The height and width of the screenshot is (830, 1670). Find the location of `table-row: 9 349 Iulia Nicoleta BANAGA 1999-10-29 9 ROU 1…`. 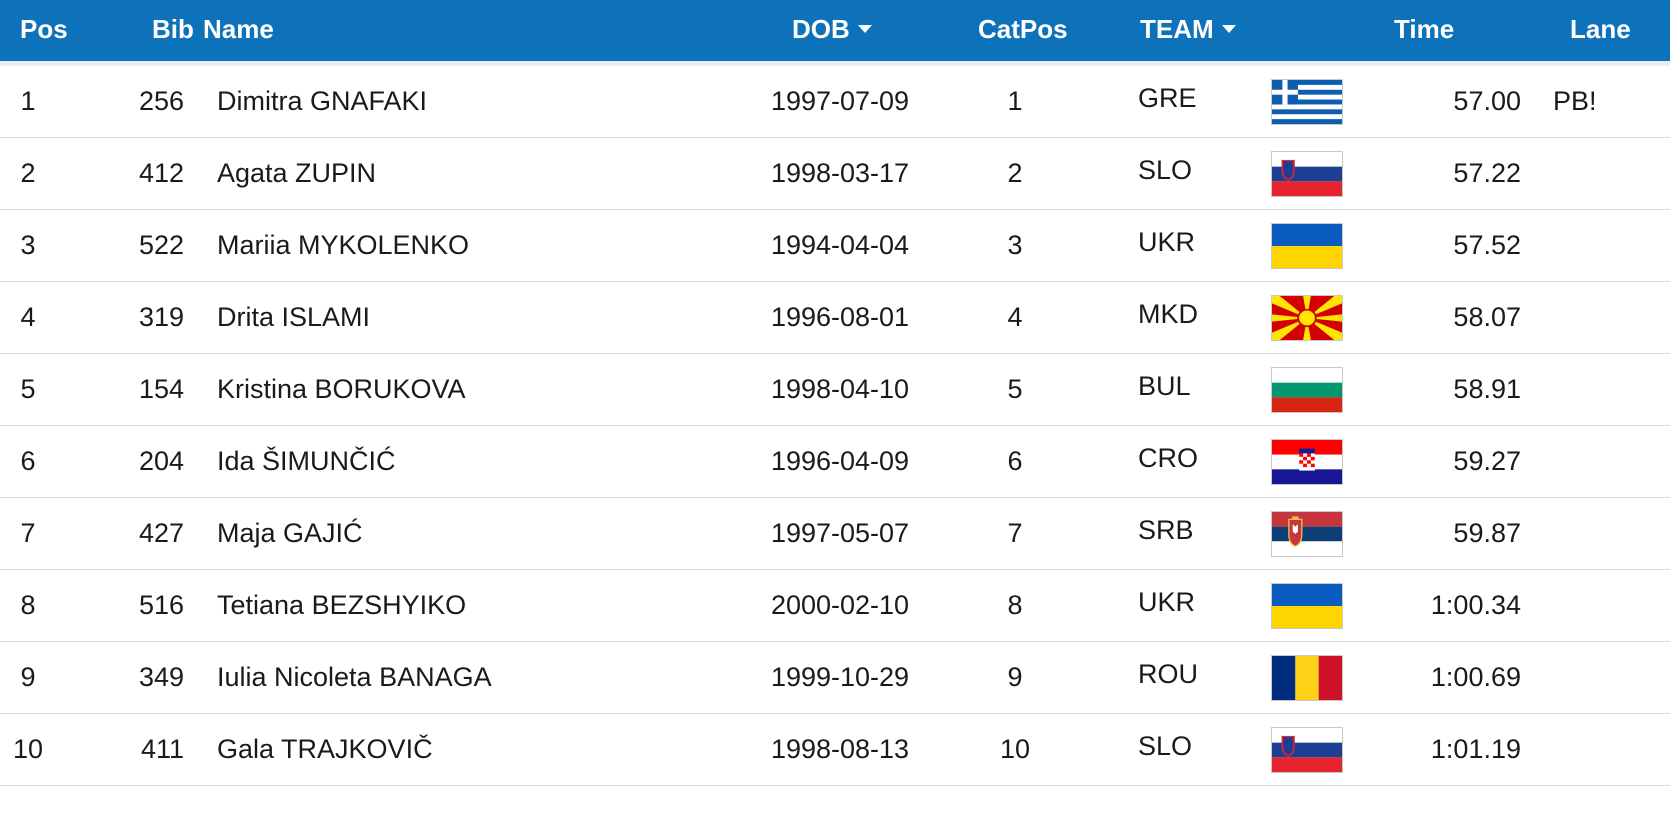

table-row: 9 349 Iulia Nicoleta BANAGA 1999-10-29 9 ROU 1… is located at coordinates (835, 678).